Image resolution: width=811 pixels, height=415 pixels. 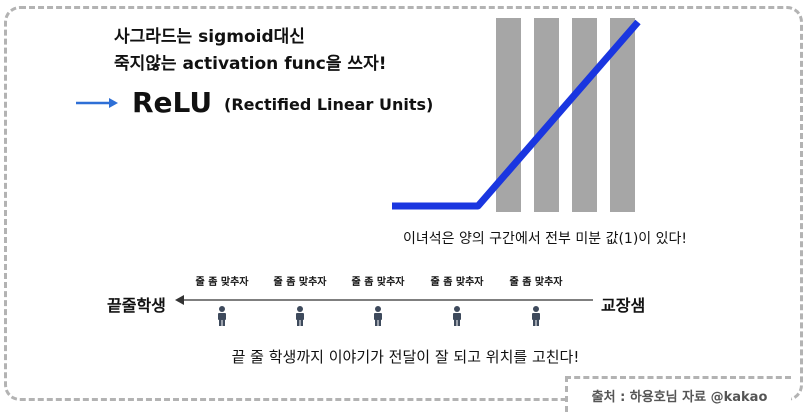 I want to click on intro-line-1: 사그라드는 sigmoid대신, so click(x=250, y=37).